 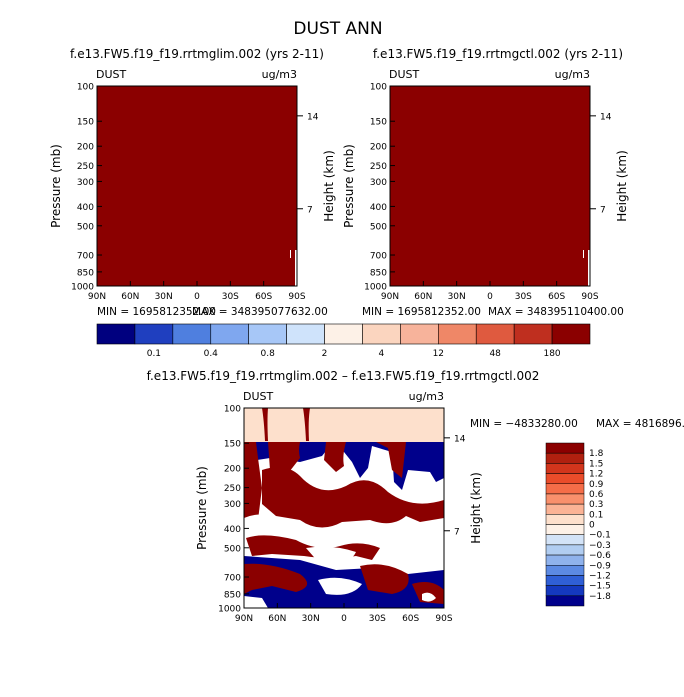 I want to click on colorbar-label: 12, so click(x=438, y=354).